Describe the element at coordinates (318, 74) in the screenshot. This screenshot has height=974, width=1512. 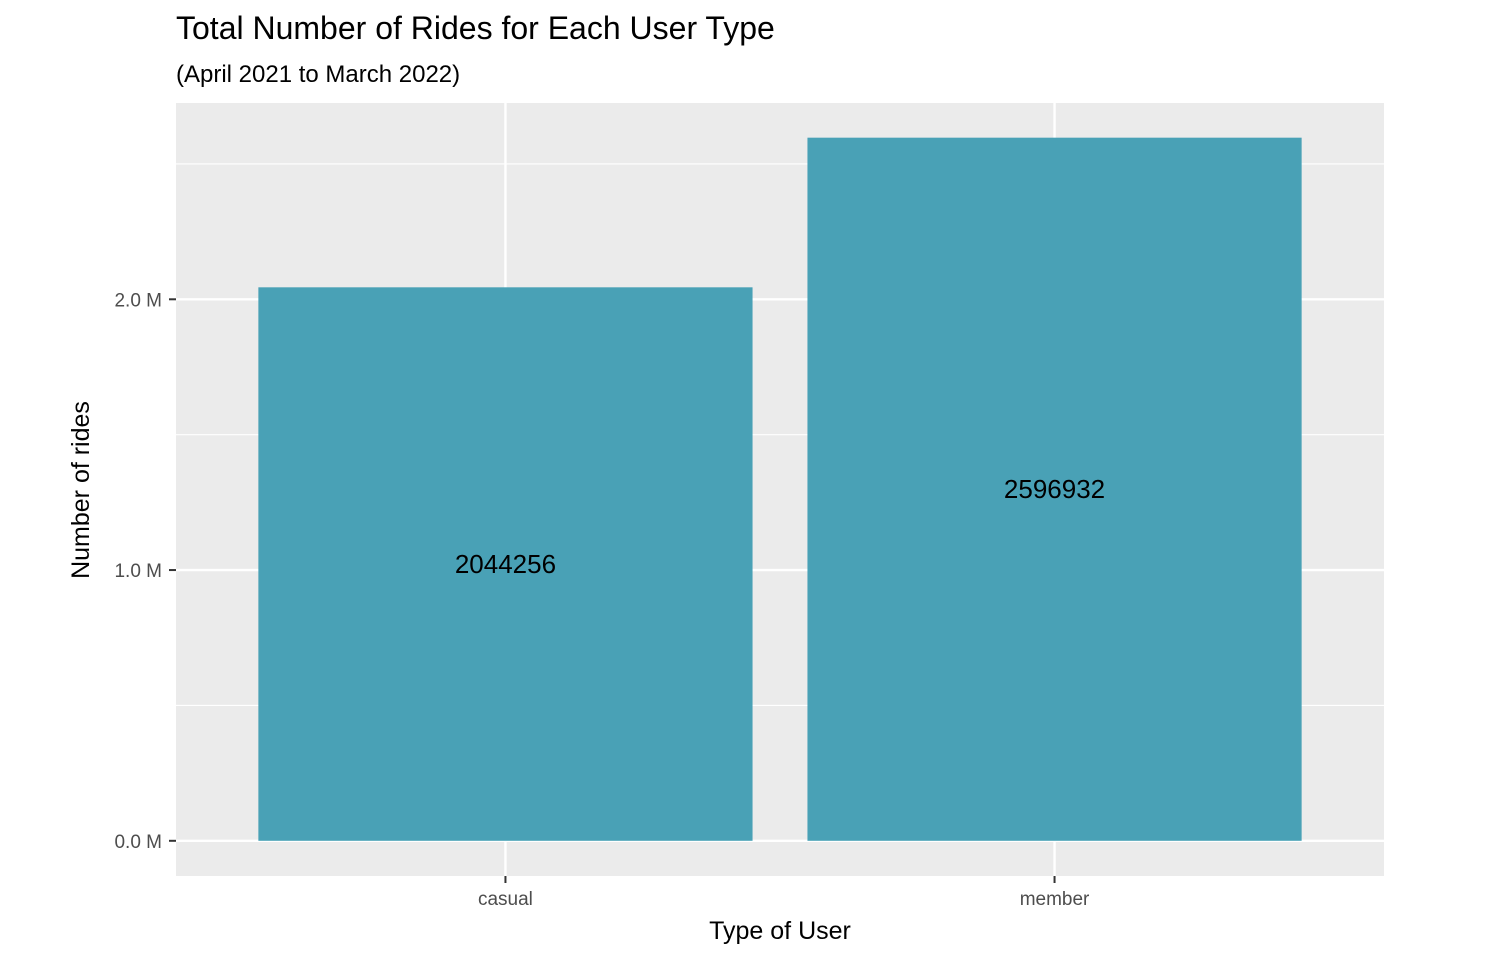
I see `chart-subtitle: (April 2021 to March 2022)` at that location.